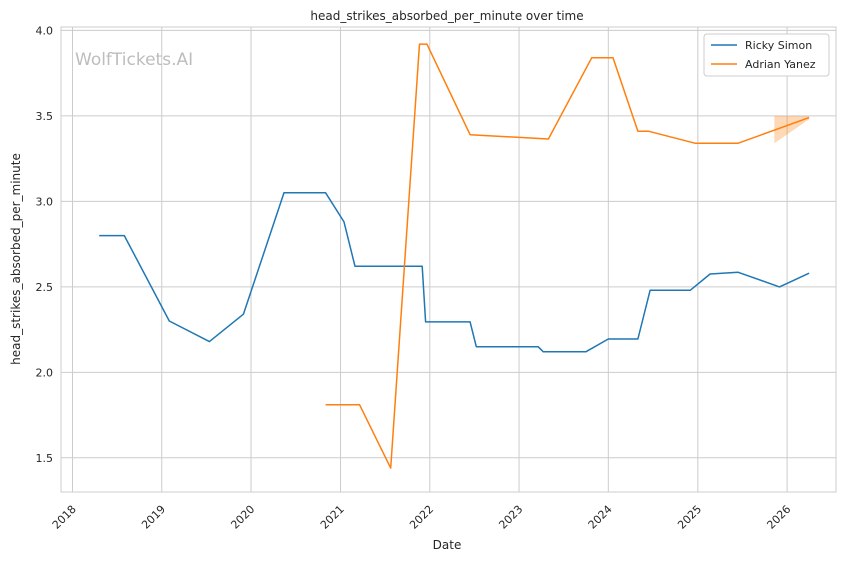 The image size is (844, 561). What do you see at coordinates (766, 55) in the screenshot?
I see `legend: Ricky Simon Adrian Yanez` at bounding box center [766, 55].